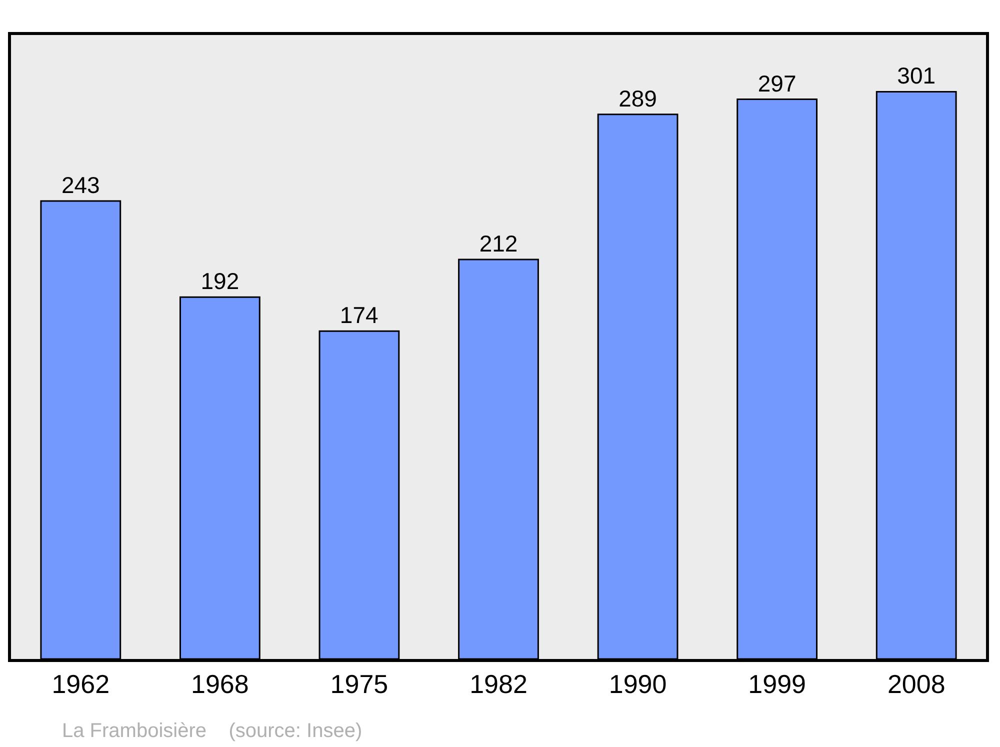 The width and height of the screenshot is (1000, 747). What do you see at coordinates (916, 684) in the screenshot?
I see `x-tick-label: 2008` at bounding box center [916, 684].